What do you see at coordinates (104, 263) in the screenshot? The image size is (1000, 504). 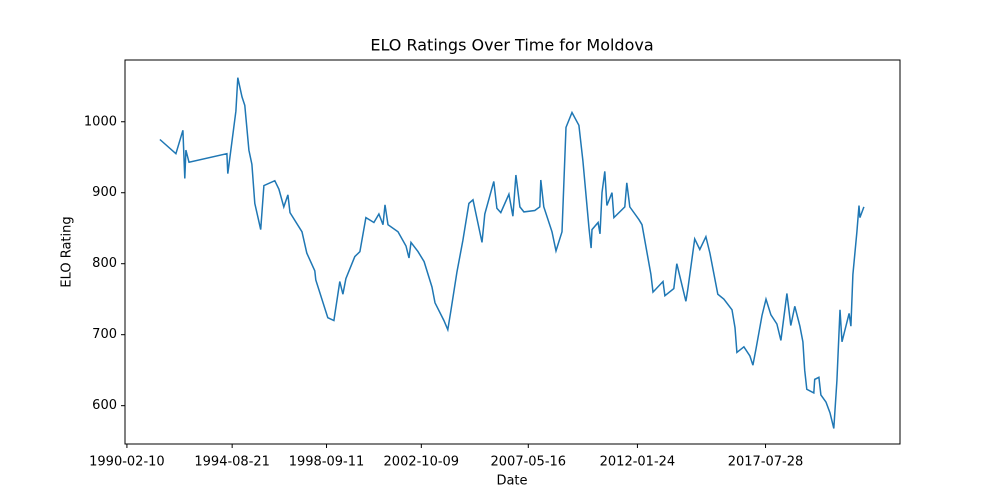 I see `y-tick-label: 800` at bounding box center [104, 263].